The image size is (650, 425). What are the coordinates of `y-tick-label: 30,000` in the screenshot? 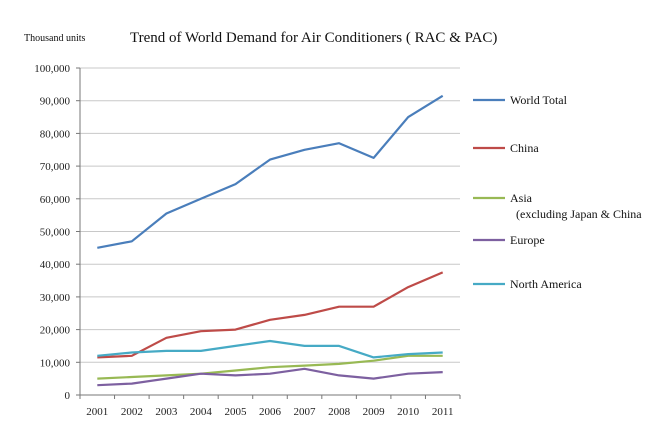 It's located at (55, 298).